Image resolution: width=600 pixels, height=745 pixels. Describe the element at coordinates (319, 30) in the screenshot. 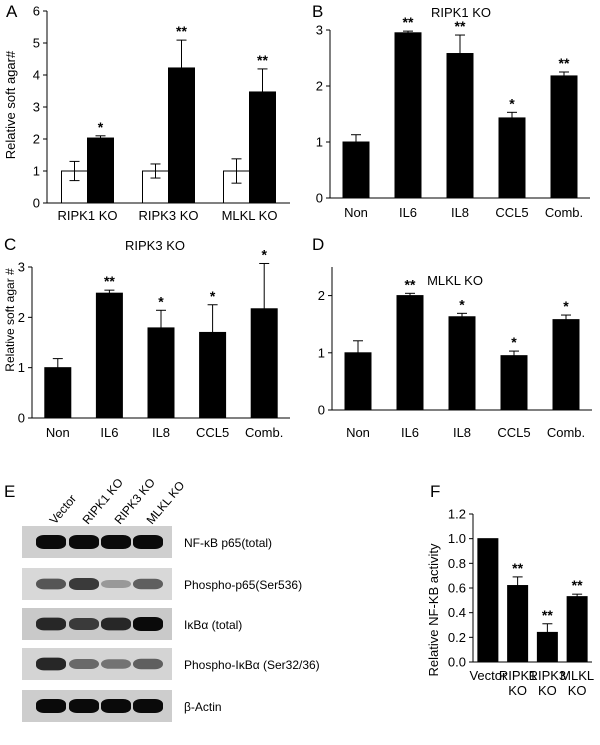

I see `y-tick-label: 3` at that location.